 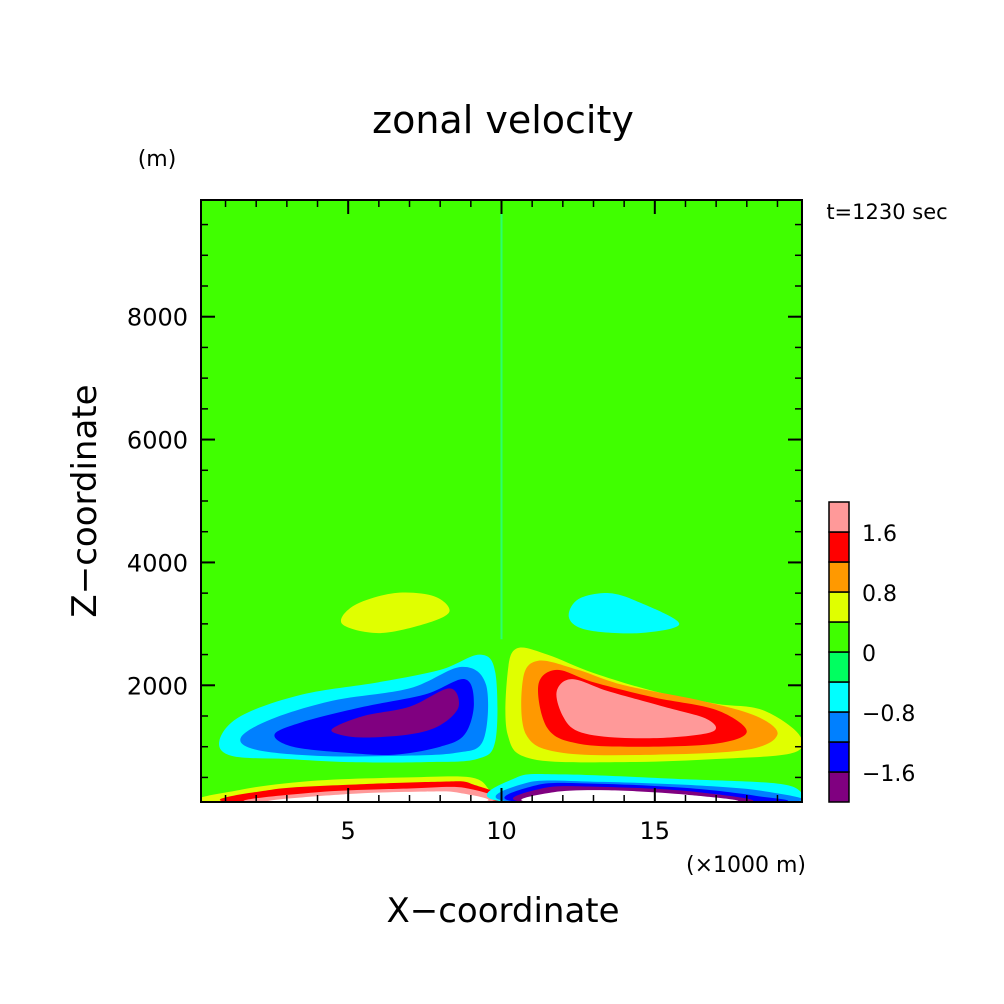 What do you see at coordinates (157, 318) in the screenshot?
I see `y-tick-label: 8000` at bounding box center [157, 318].